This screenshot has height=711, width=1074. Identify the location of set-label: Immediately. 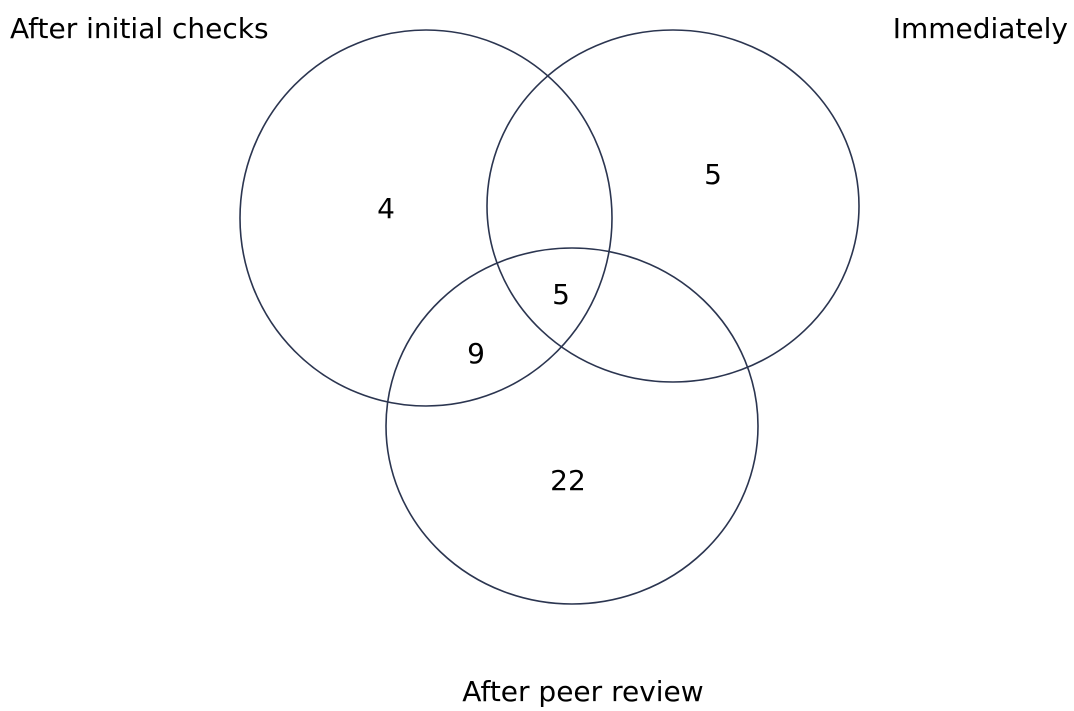
(980, 28).